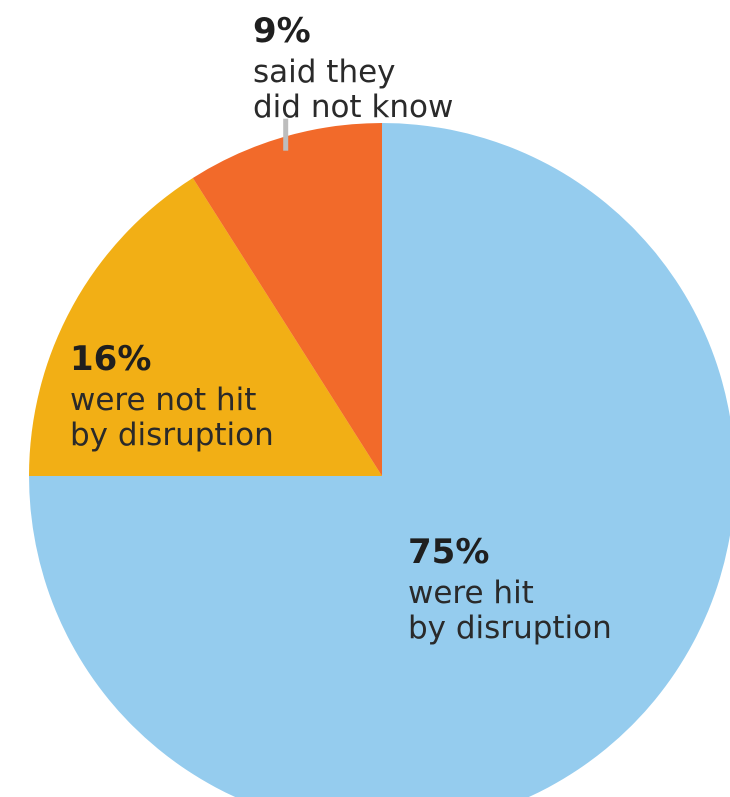 The image size is (730, 797). Describe the element at coordinates (448, 552) in the screenshot. I see `slice-value-label: 75%` at that location.